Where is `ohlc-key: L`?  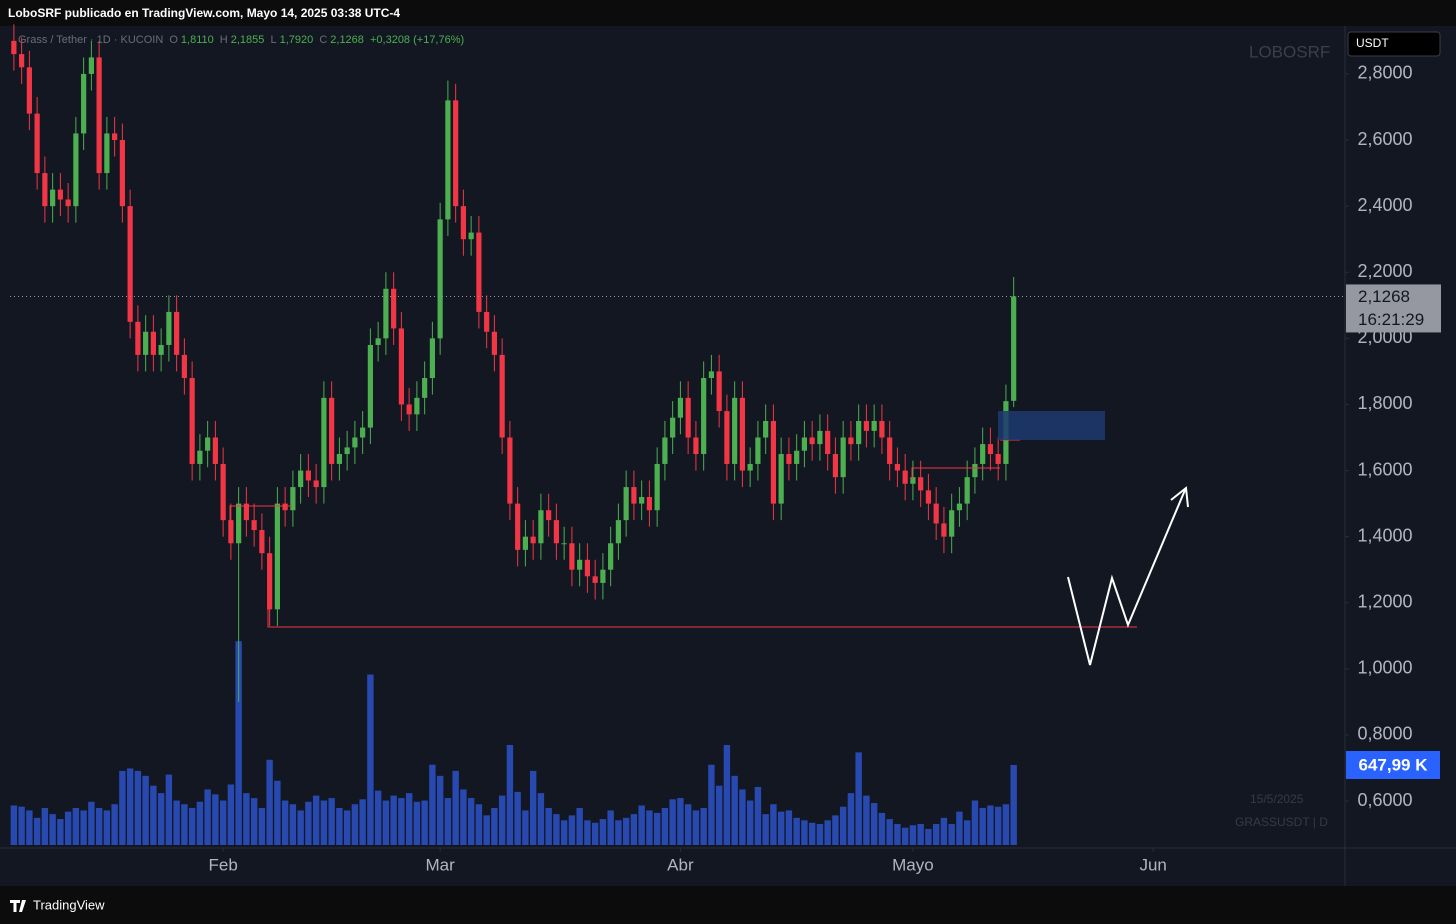
ohlc-key: L is located at coordinates (273, 40).